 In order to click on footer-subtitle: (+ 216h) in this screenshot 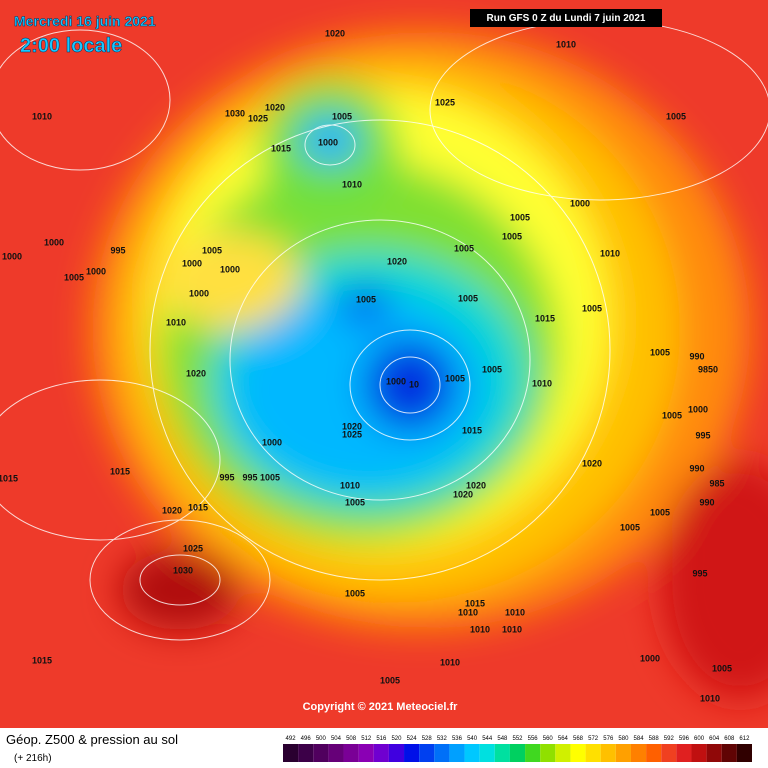, I will do `click(33, 758)`.